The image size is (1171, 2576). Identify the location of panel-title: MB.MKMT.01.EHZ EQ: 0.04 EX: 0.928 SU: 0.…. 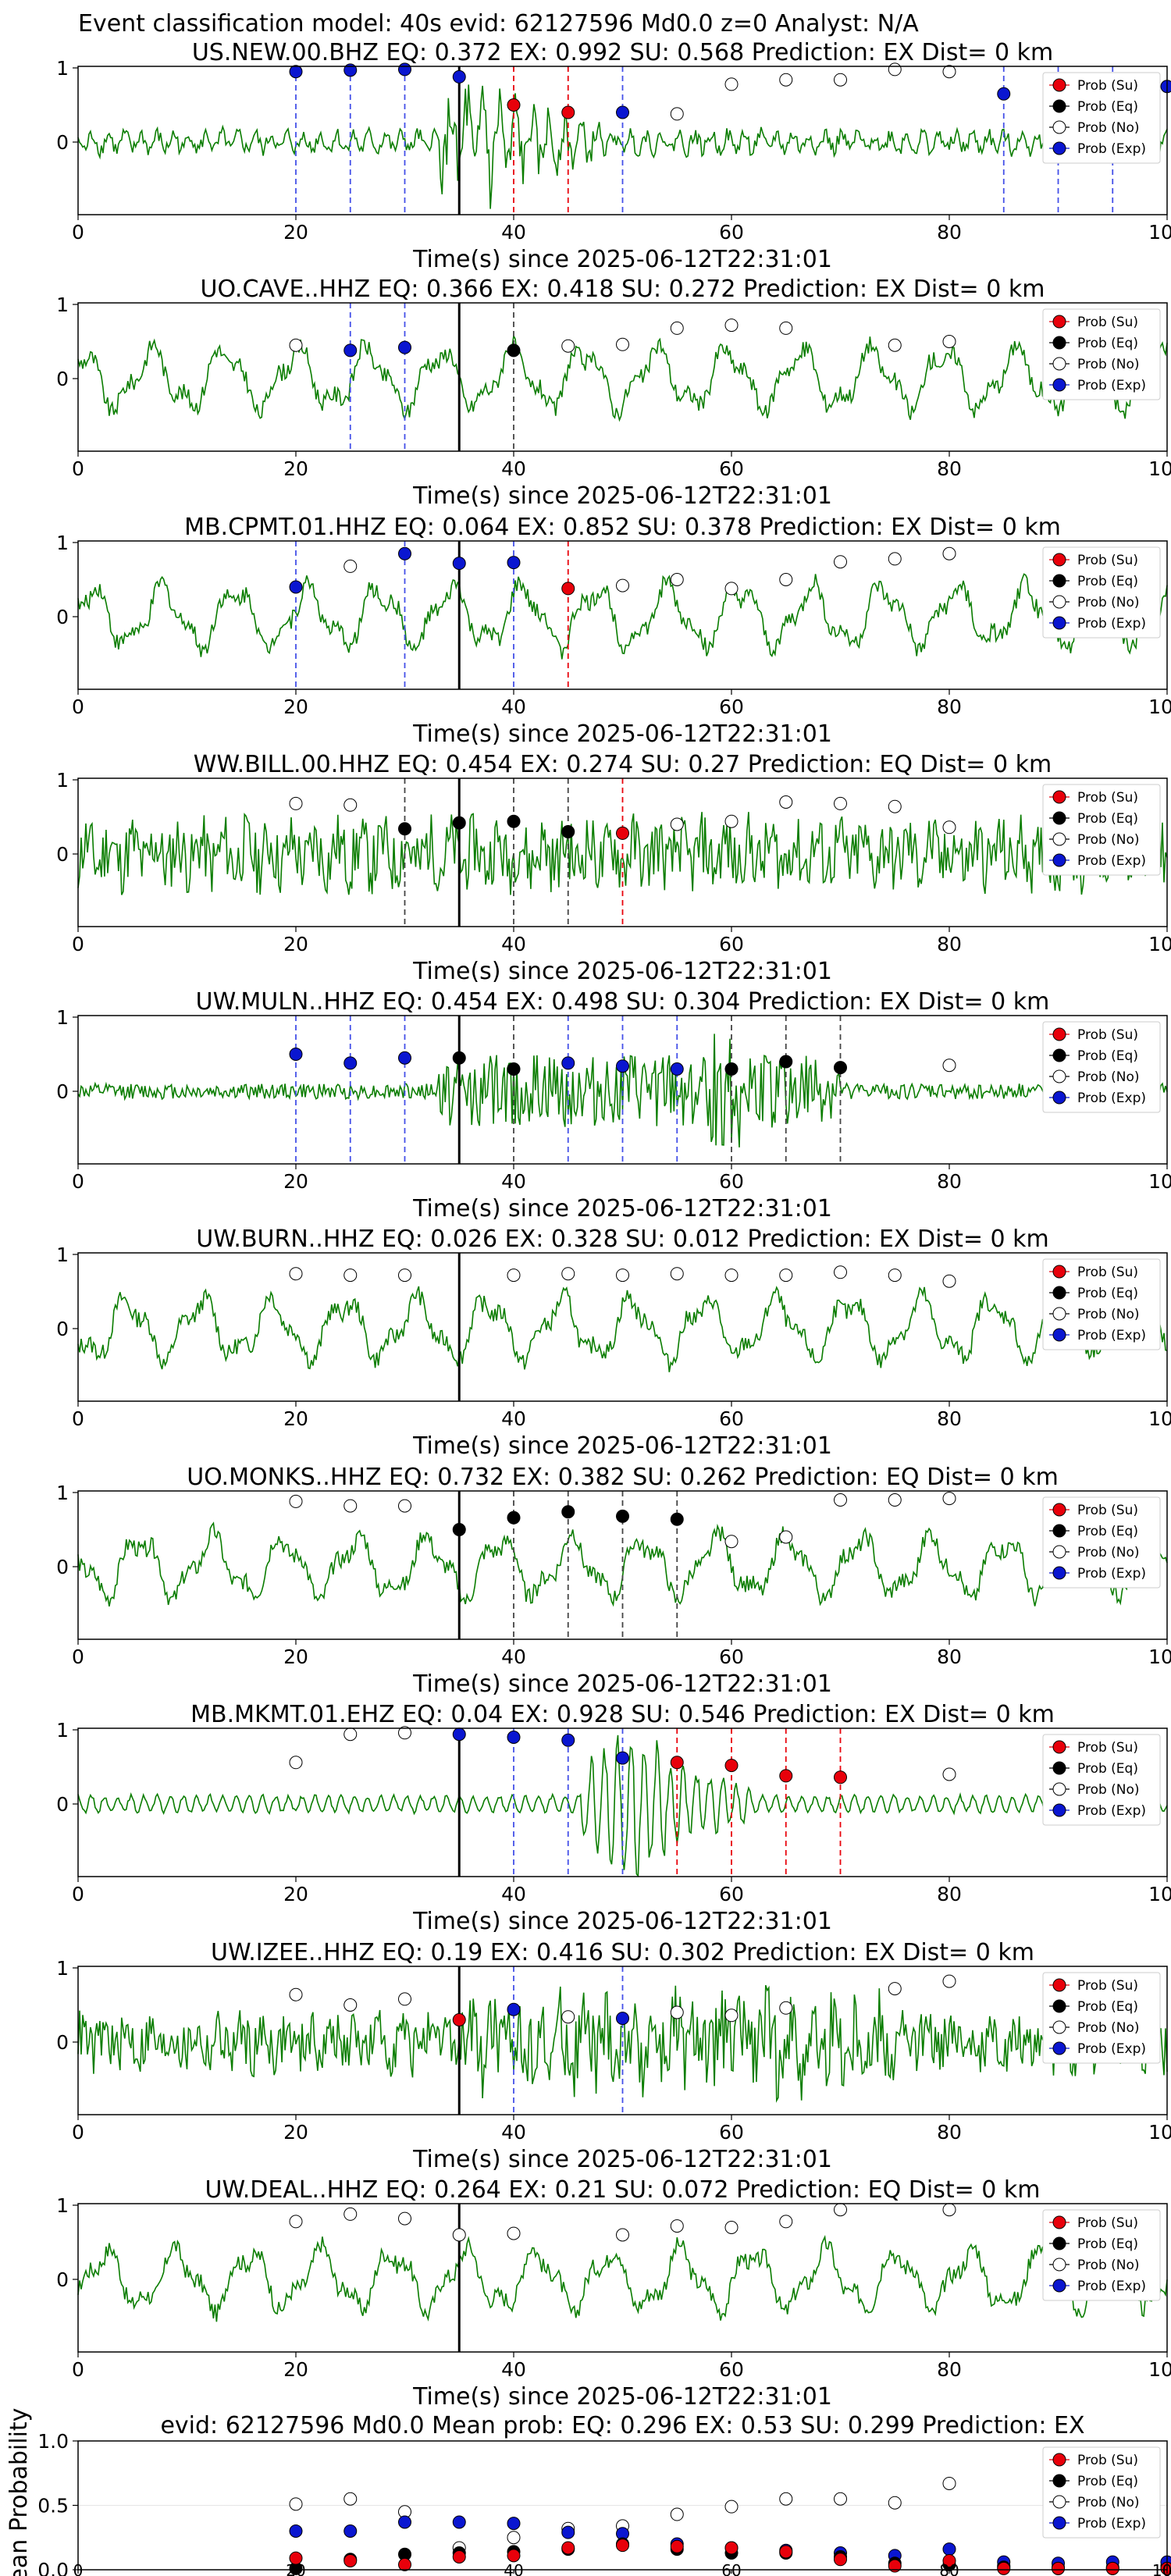
(622, 1715).